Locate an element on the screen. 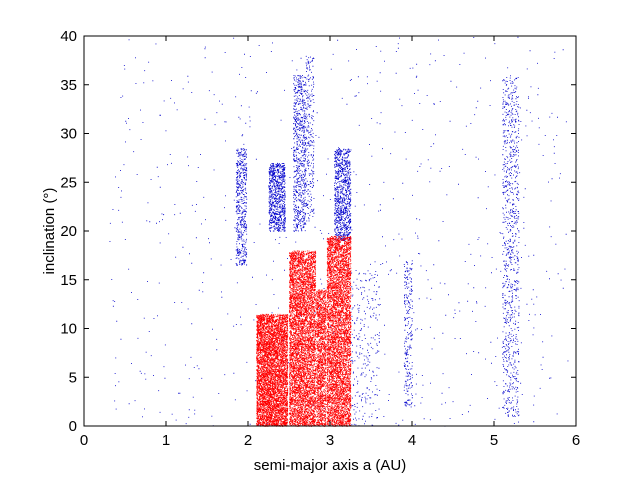  x-tick-label: 4 is located at coordinates (412, 440).